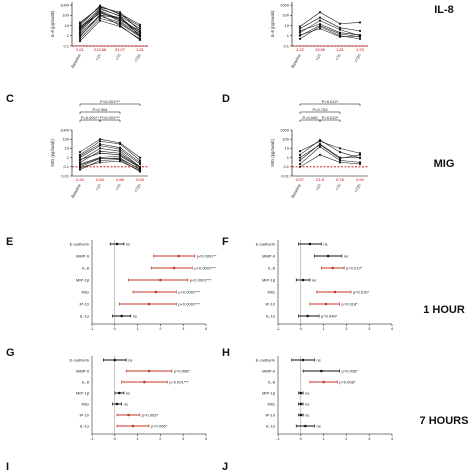 The width and height of the screenshot is (474, 474). Describe the element at coordinates (120, 179) in the screenshot. I see `median-label: 0.86` at that location.